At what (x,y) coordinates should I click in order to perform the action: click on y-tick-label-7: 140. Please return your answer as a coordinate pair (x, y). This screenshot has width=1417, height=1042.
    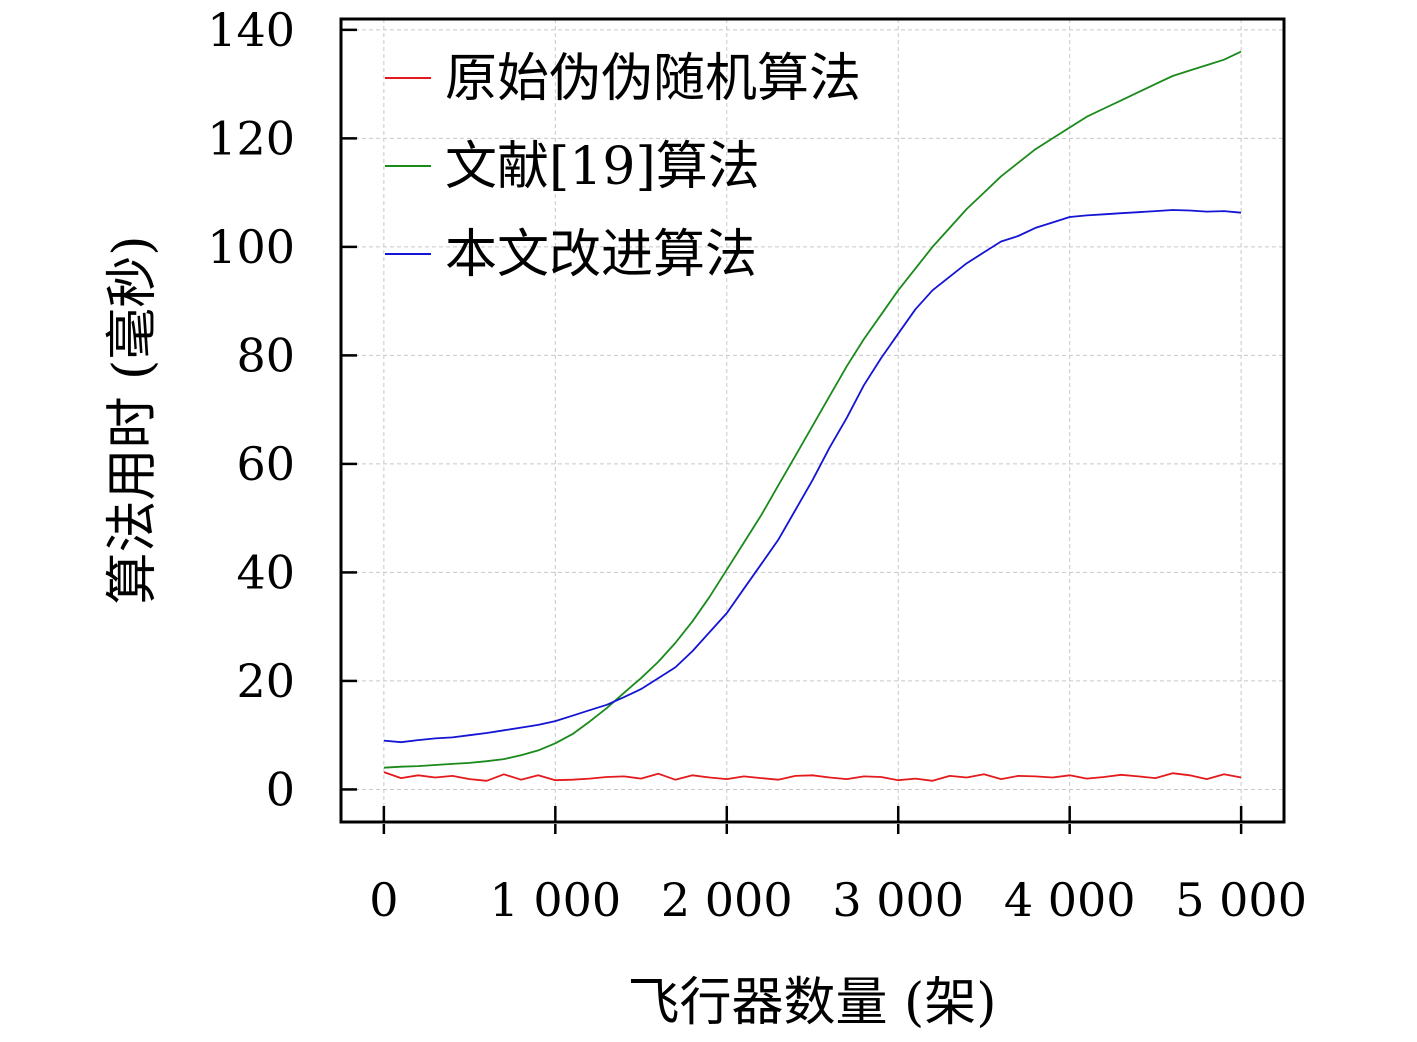
    Looking at the image, I should click on (251, 30).